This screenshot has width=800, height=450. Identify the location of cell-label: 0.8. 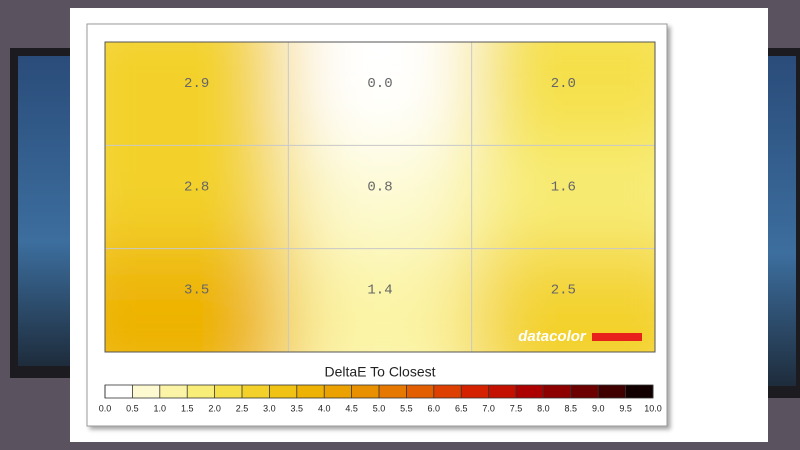
(379, 187).